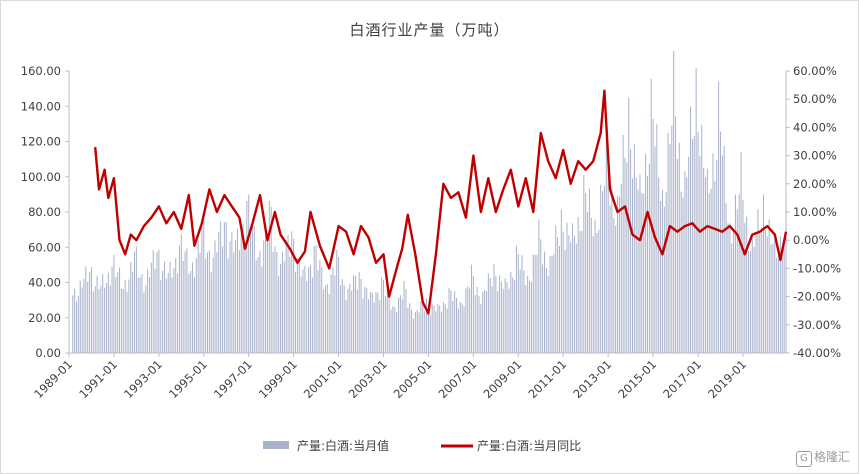  Describe the element at coordinates (413, 379) in the screenshot. I see `x-tick-label: 2005-01` at that location.